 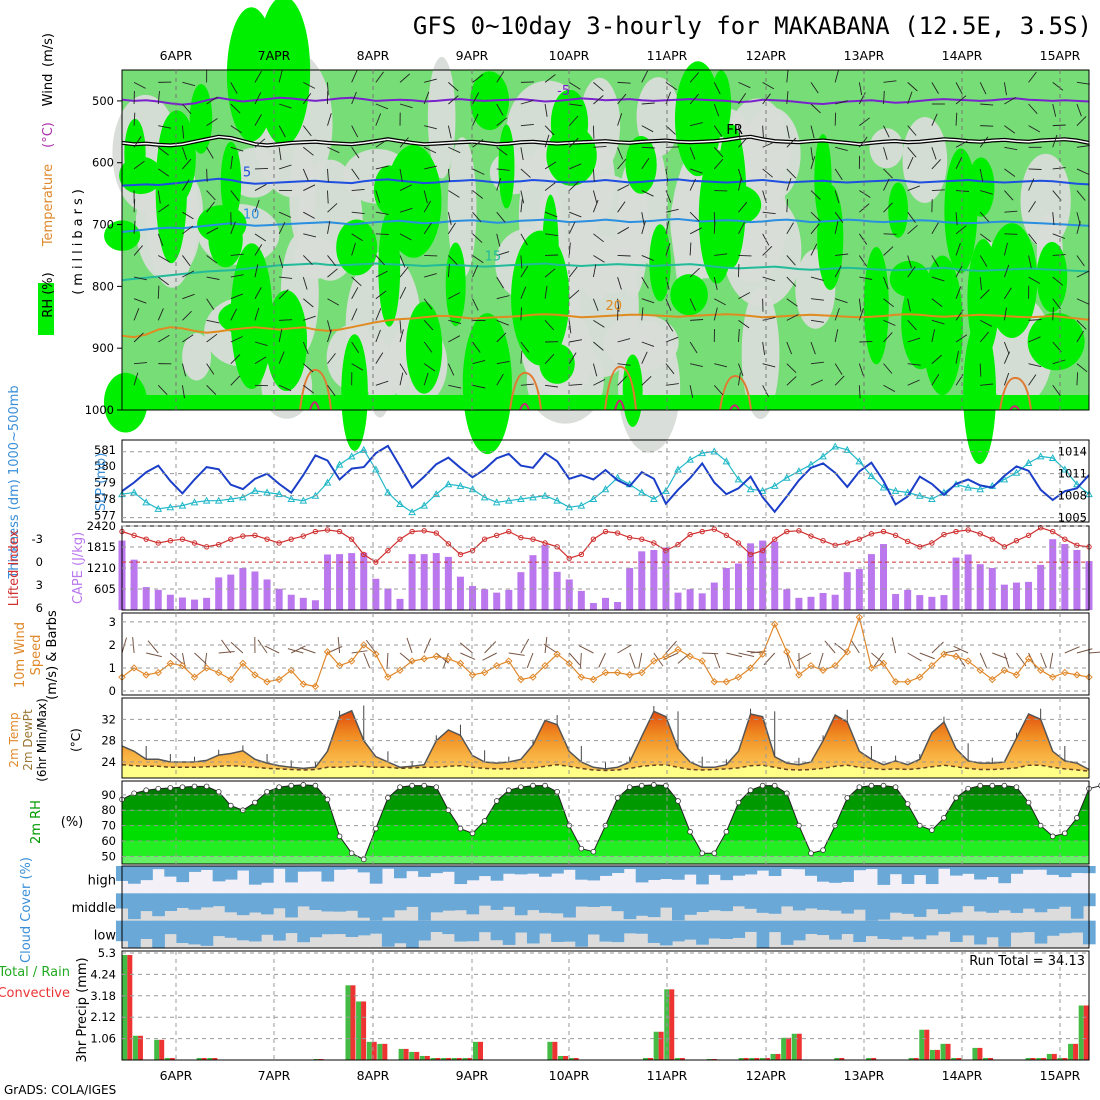 I want to click on pressure-axis-label: (millibars), so click(x=78, y=240).